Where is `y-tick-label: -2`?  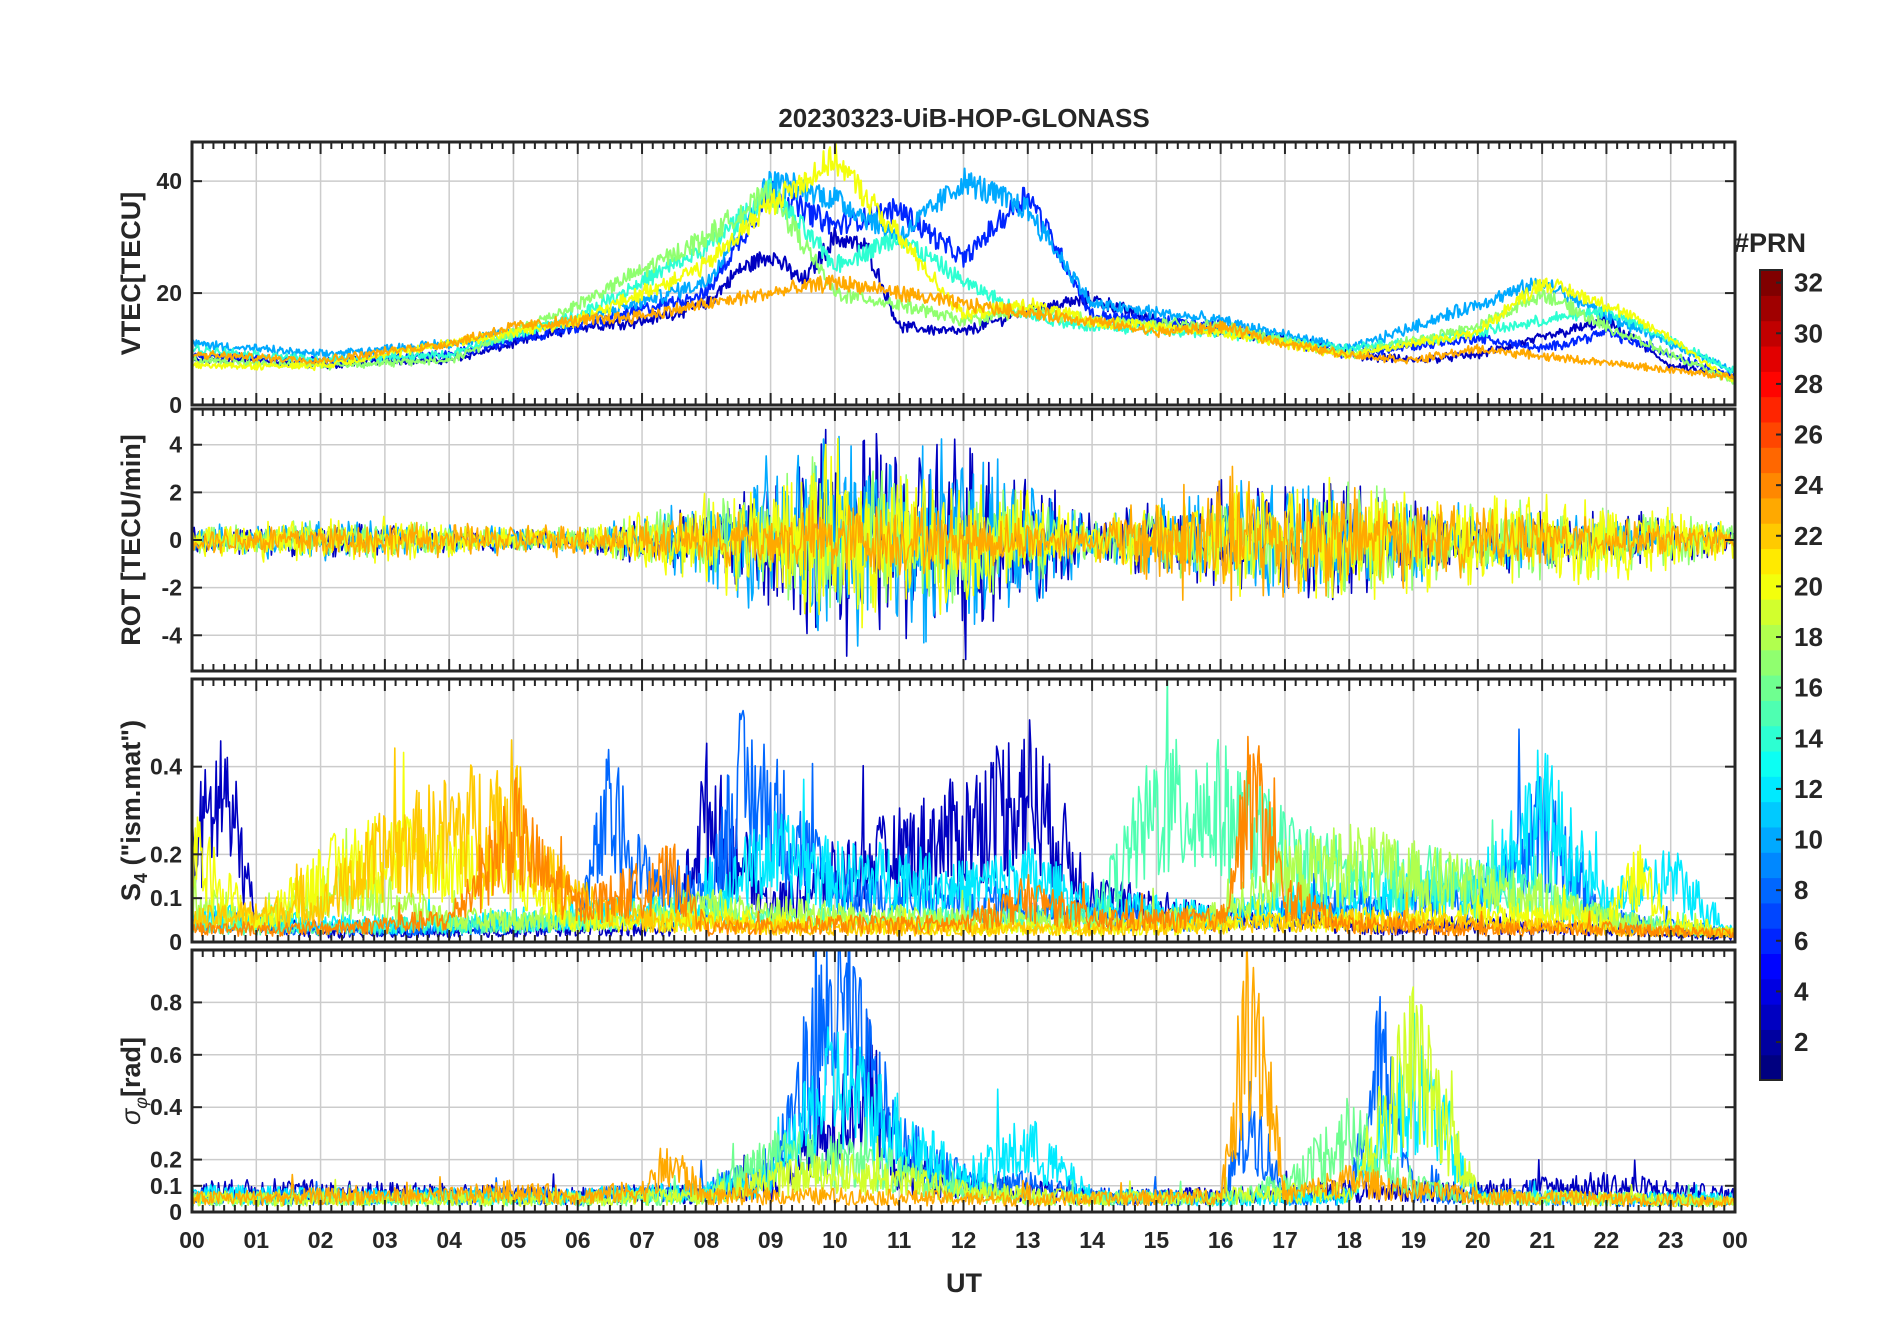
y-tick-label: -2 is located at coordinates (172, 588).